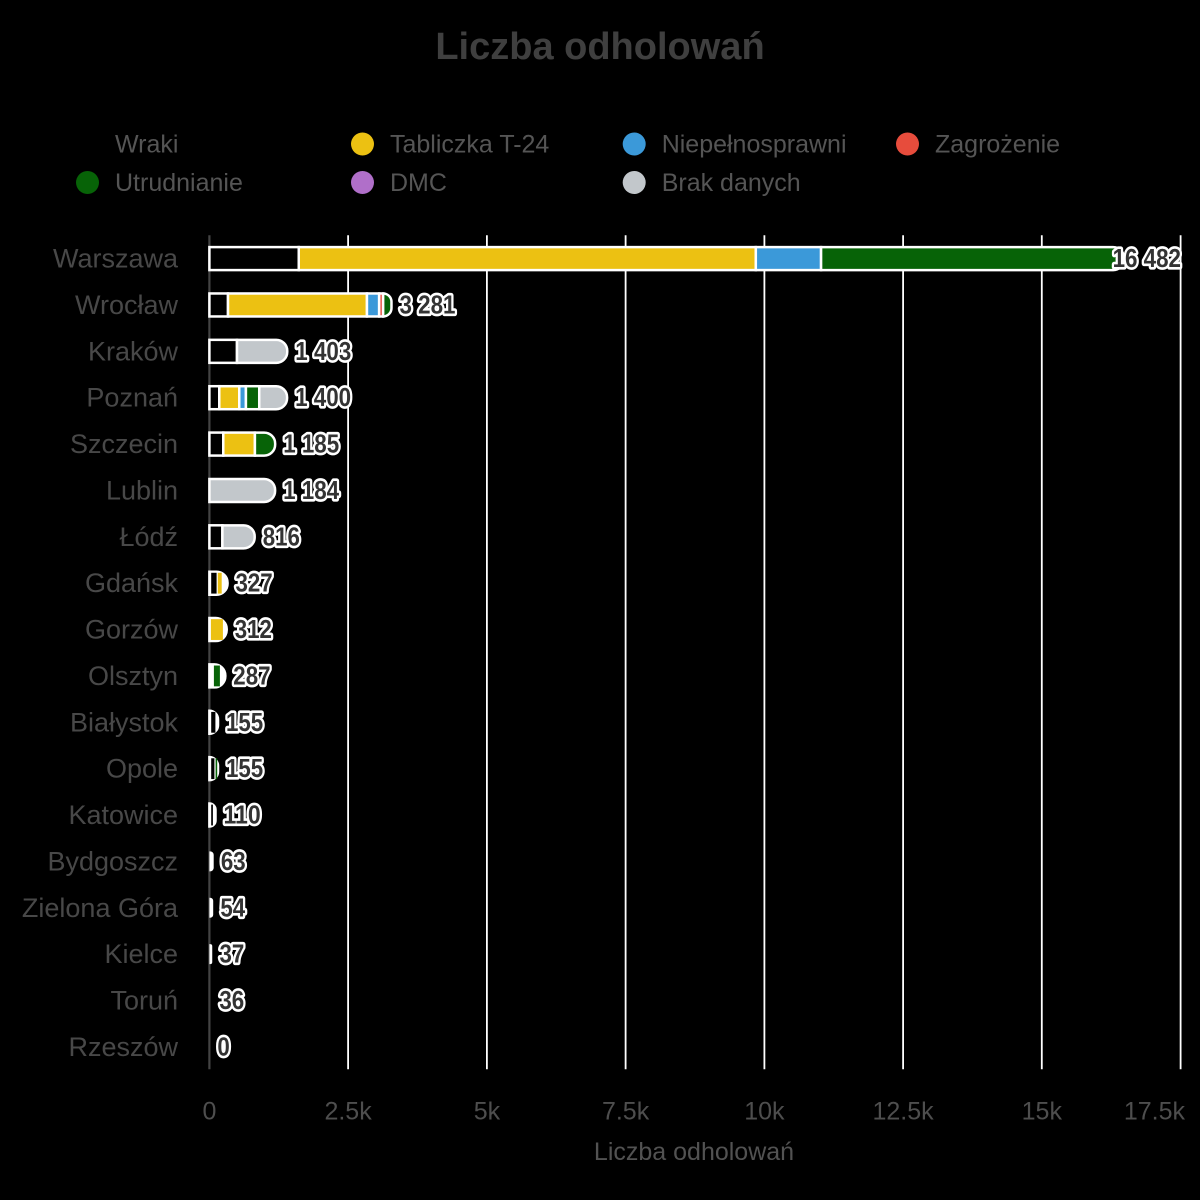 The height and width of the screenshot is (1200, 1200). Describe the element at coordinates (133, 676) in the screenshot. I see `svg-text: Olsztyn` at that location.